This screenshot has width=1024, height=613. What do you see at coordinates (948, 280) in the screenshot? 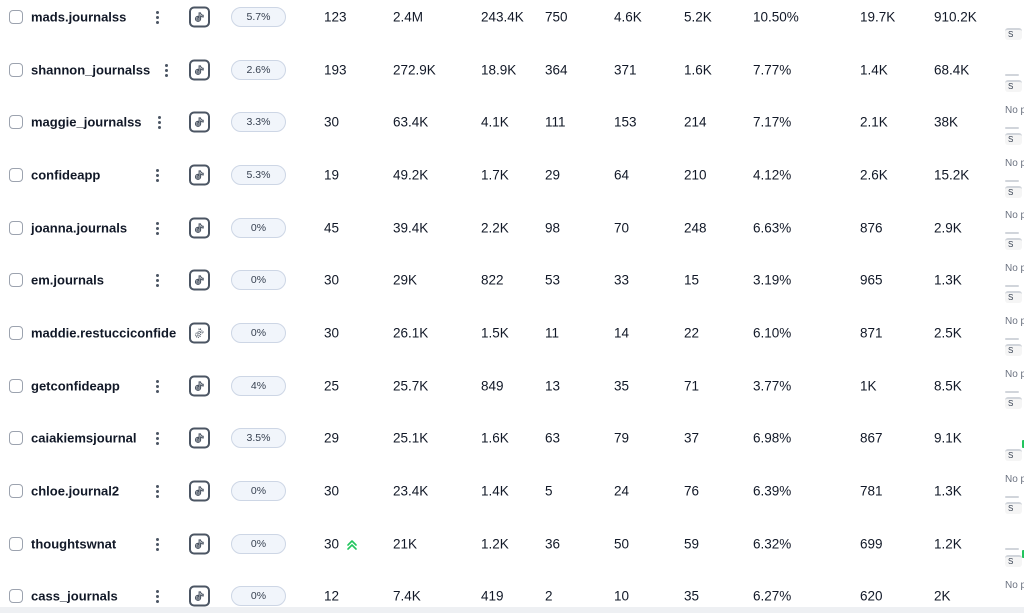
I see `metric-cell: 1.3K` at bounding box center [948, 280].